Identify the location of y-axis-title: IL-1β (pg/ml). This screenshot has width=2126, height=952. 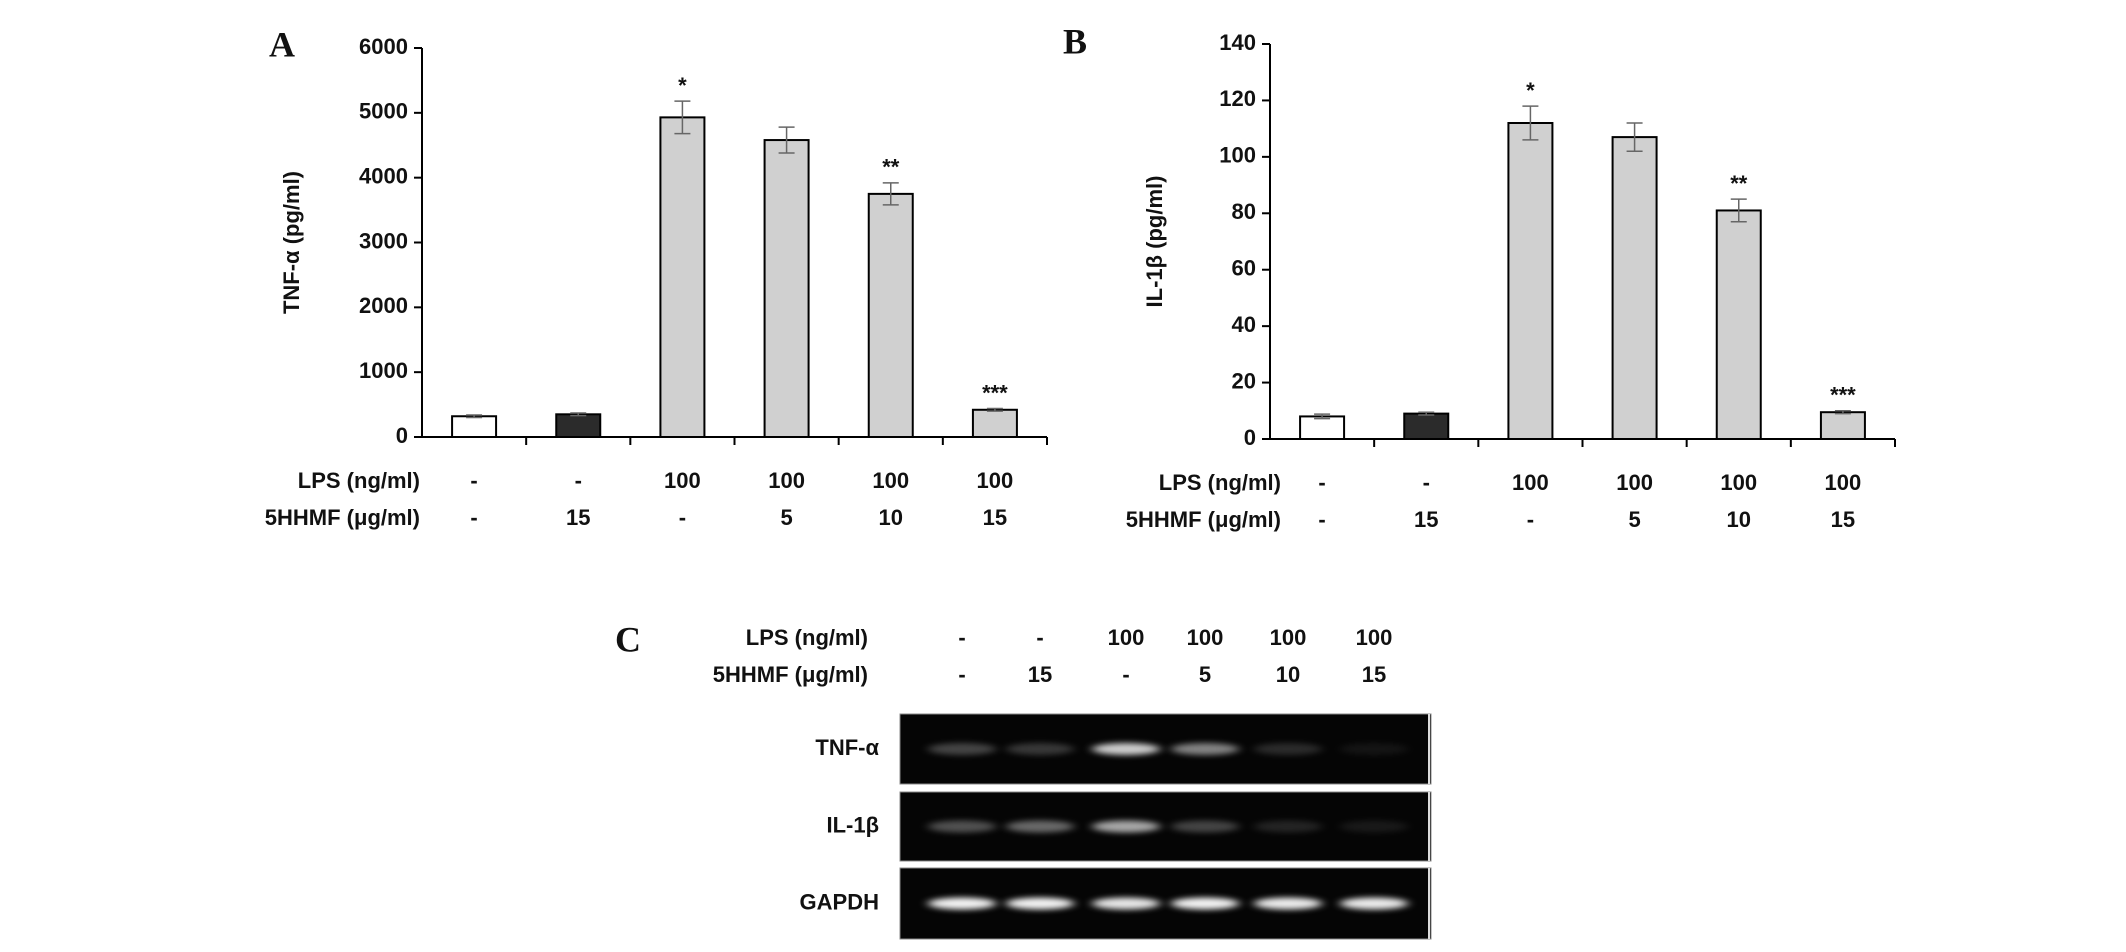
(1154, 242).